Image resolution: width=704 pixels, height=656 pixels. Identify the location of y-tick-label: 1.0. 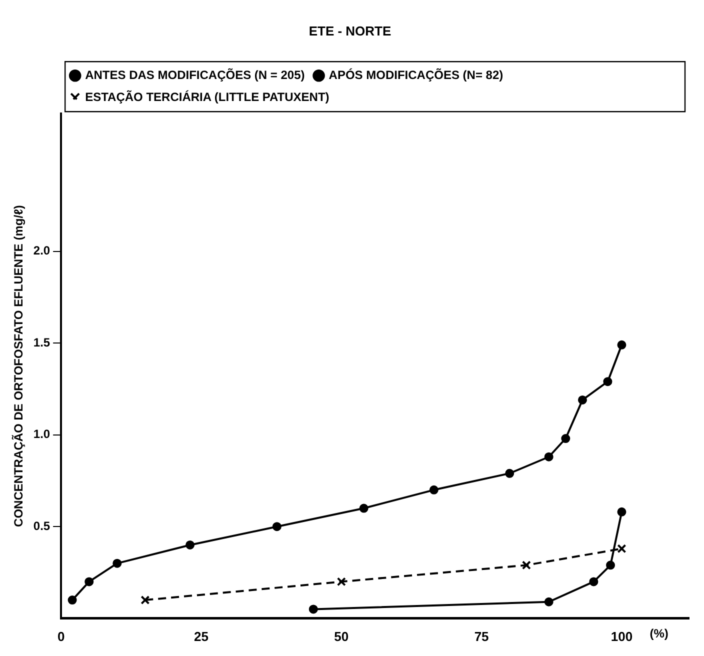
(41, 434).